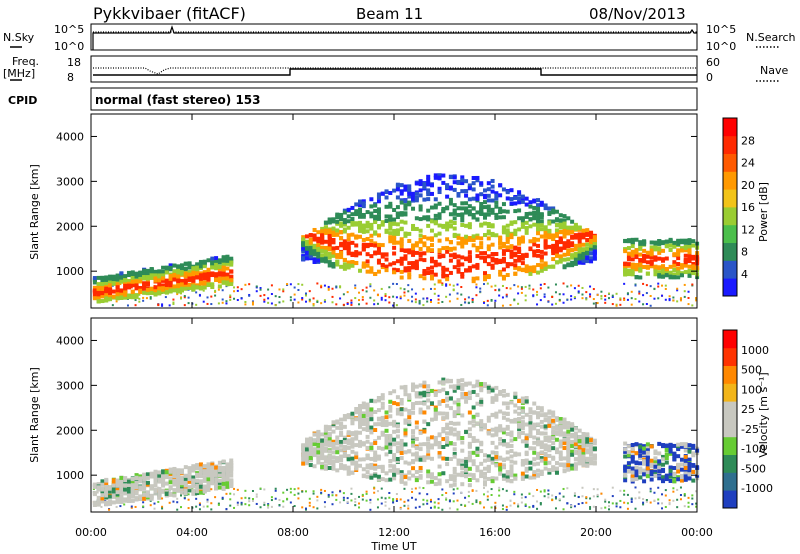 The width and height of the screenshot is (800, 554). What do you see at coordinates (394, 99) in the screenshot?
I see `cpid-panel` at bounding box center [394, 99].